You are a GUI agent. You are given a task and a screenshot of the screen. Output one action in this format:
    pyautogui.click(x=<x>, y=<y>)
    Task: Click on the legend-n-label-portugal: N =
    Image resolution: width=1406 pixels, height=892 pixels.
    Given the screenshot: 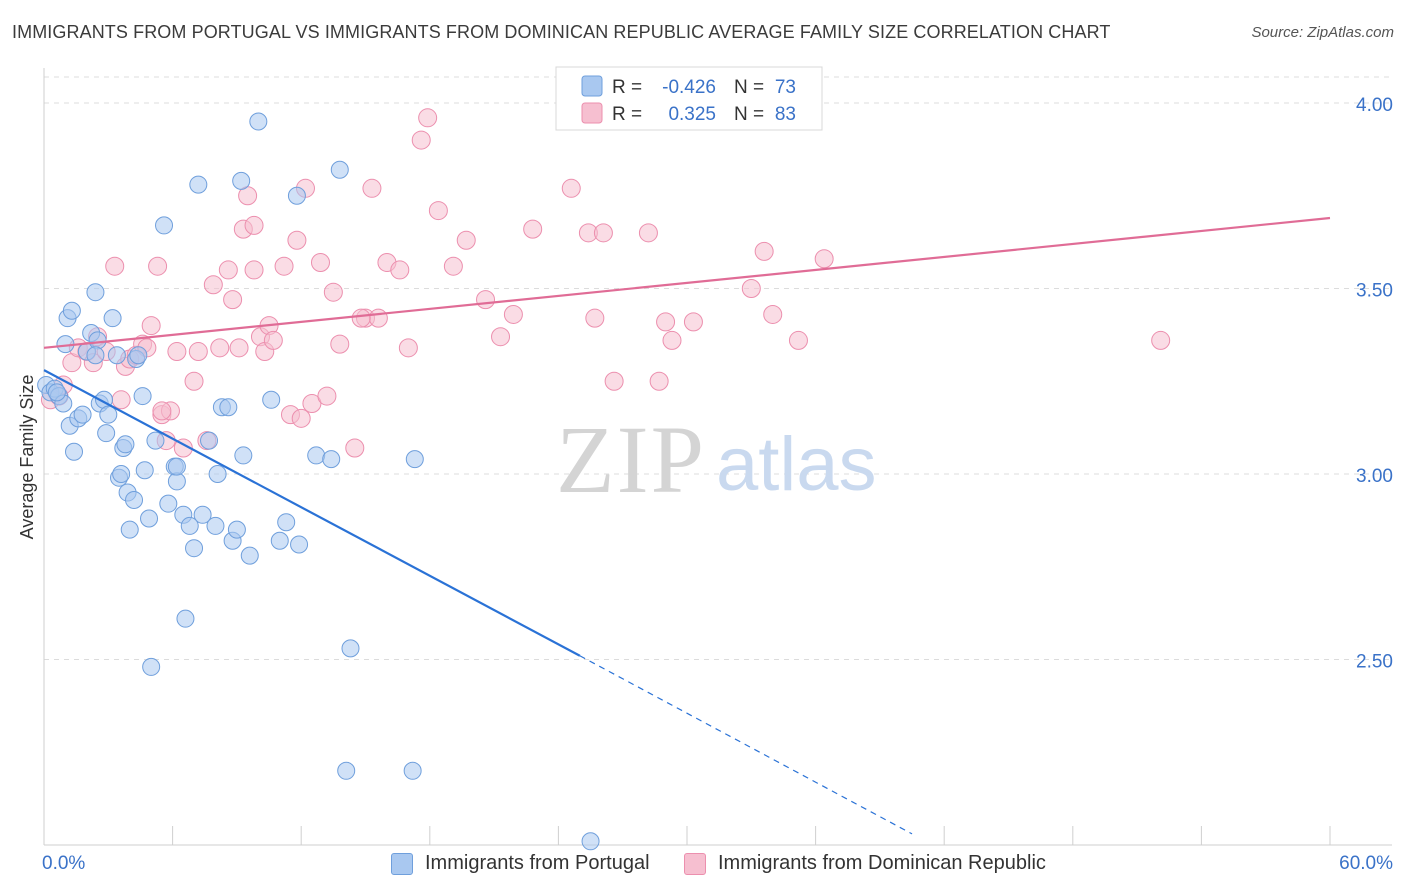 What is the action you would take?
    pyautogui.click(x=749, y=87)
    